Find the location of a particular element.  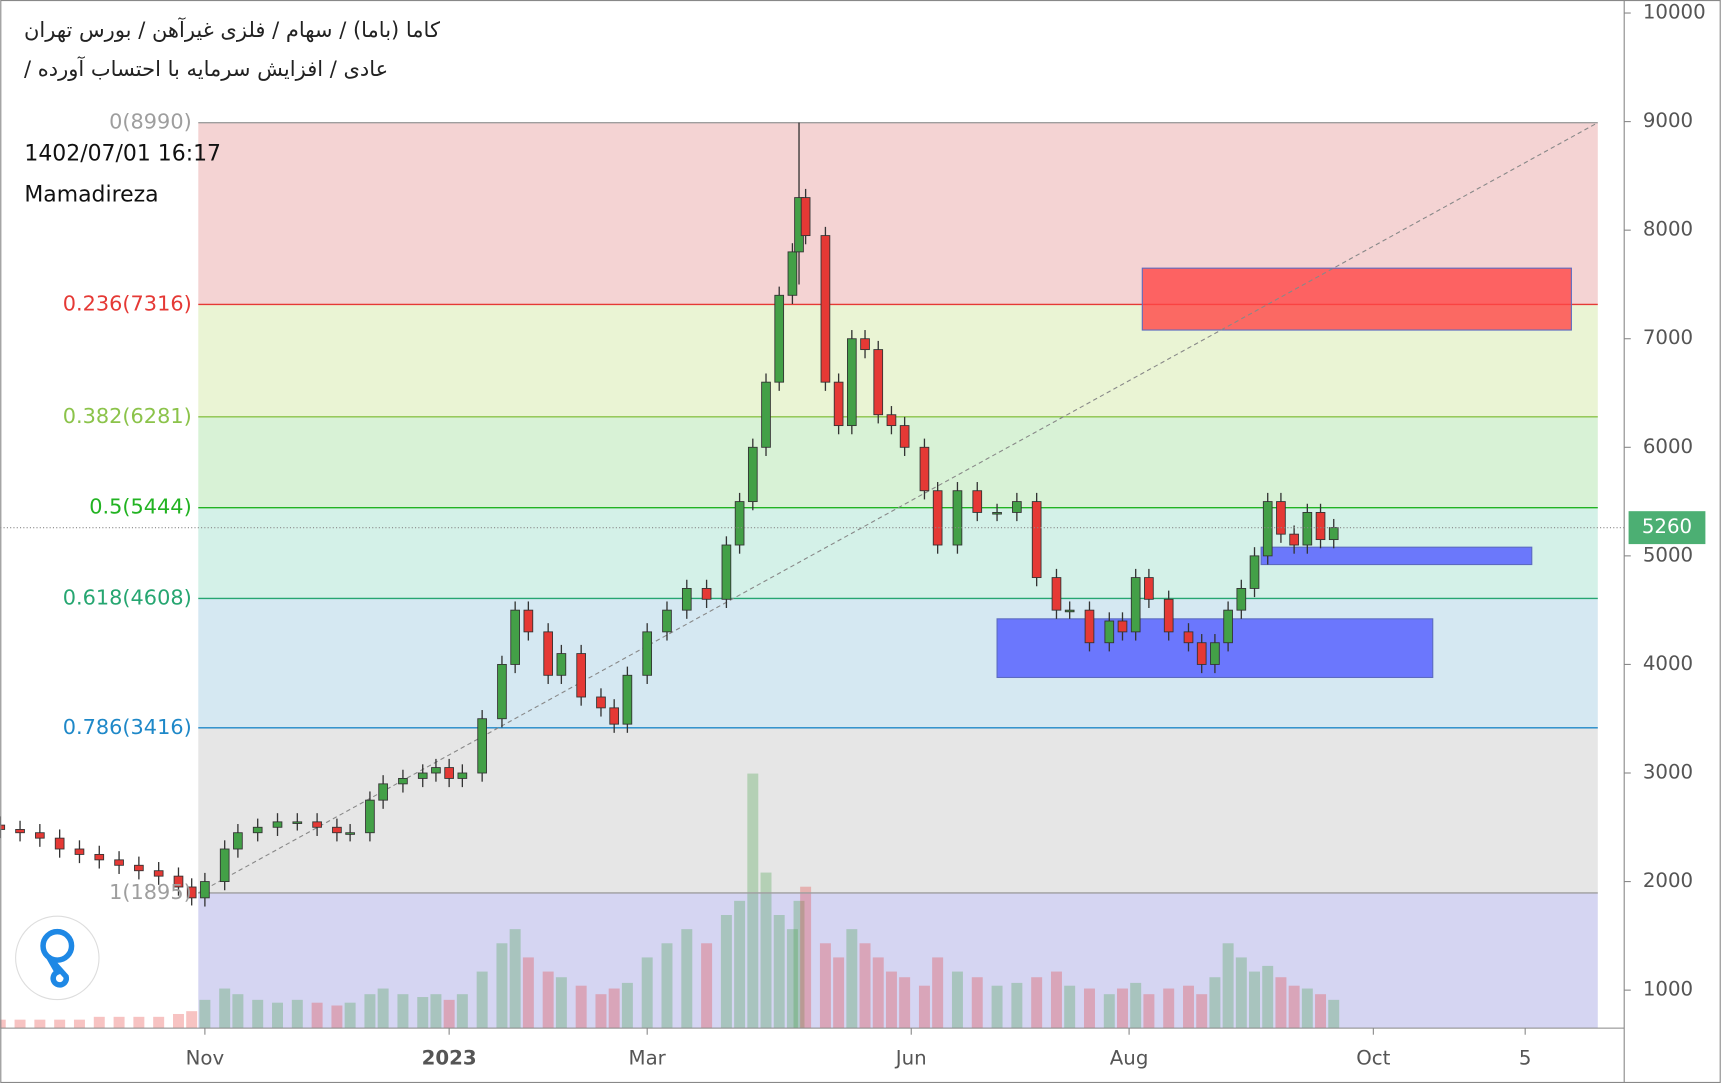

price-tag-label: 5260 is located at coordinates (1667, 526).